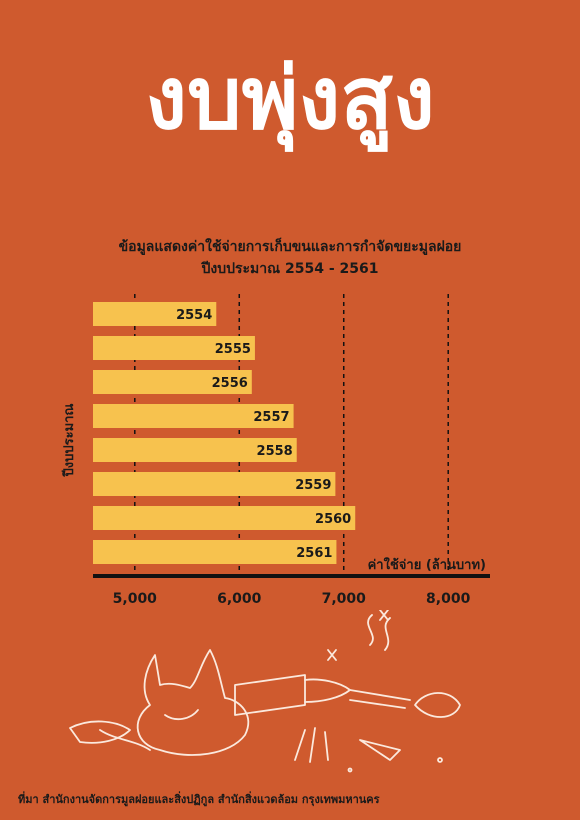  I want to click on x-axis-title: ค่าใช้จ่าย (ล้านบาท), so click(427, 564).